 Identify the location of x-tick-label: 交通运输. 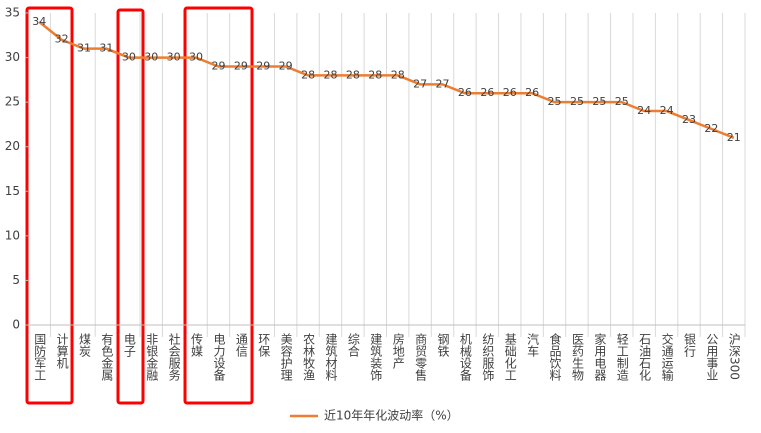
(667, 357).